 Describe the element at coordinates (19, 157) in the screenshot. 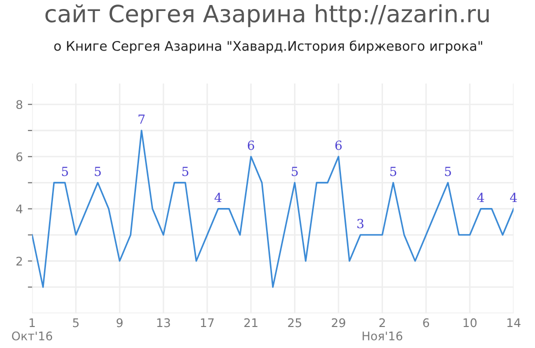

I see `y-tick-label: 6` at that location.